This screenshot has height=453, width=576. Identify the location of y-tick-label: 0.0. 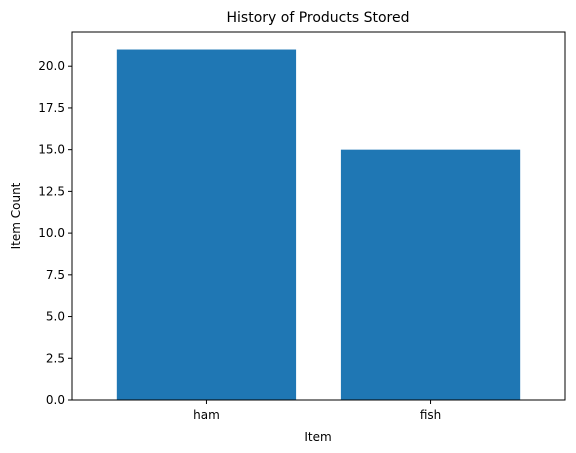
(55, 400).